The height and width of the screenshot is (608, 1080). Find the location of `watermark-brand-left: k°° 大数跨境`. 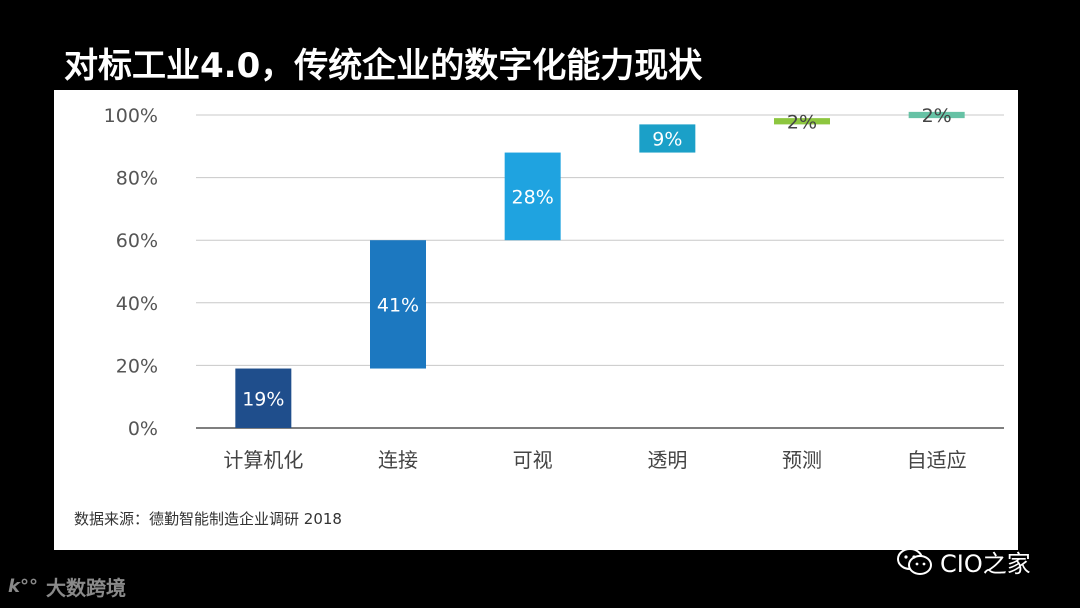

watermark-brand-left: k°° 大数跨境 is located at coordinates (67, 586).